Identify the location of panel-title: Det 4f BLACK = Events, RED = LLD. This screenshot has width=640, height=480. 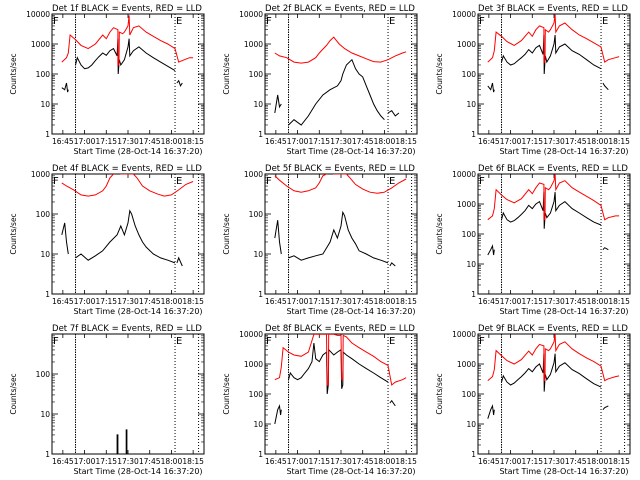
(127, 169).